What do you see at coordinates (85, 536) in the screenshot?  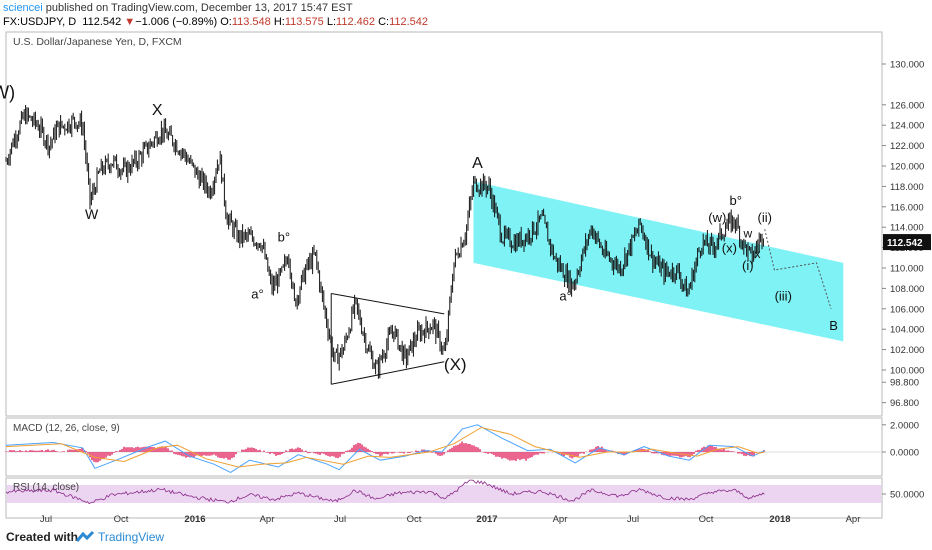 I see `tradingview-logo-icon` at bounding box center [85, 536].